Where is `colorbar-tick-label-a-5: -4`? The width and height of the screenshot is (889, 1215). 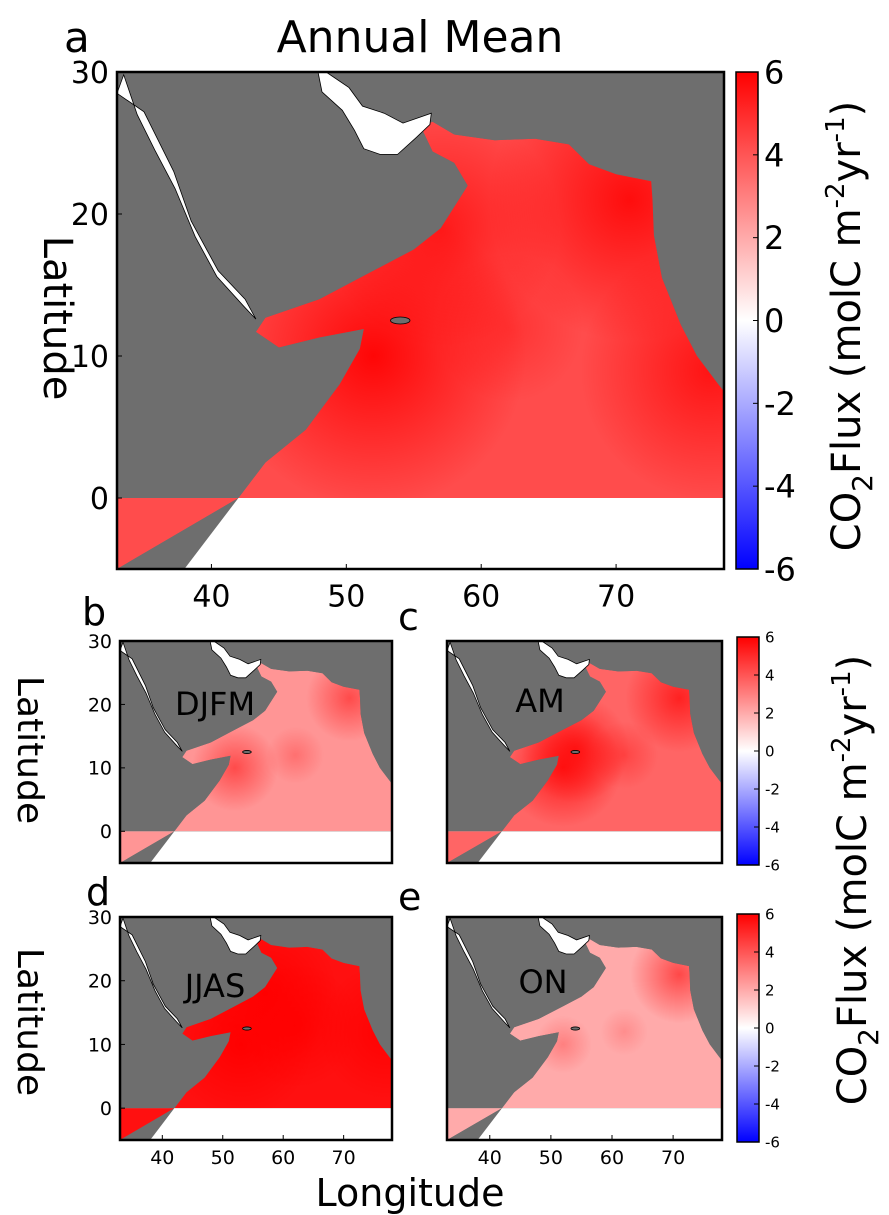 colorbar-tick-label-a-5: -4 is located at coordinates (780, 487).